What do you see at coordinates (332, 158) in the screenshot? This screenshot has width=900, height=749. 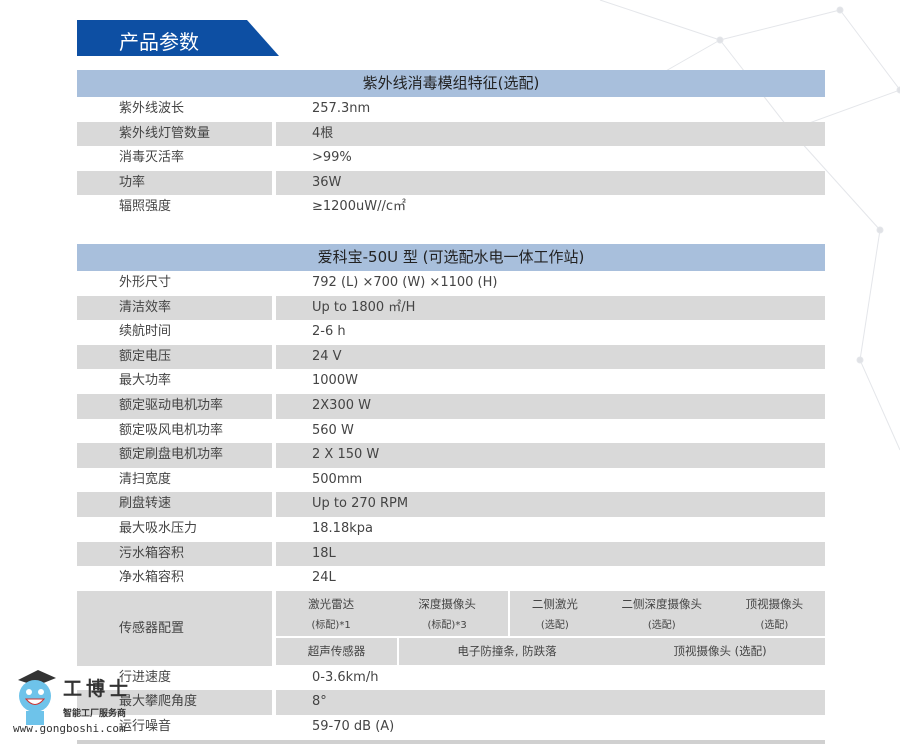 I see `spec-value: >99%` at bounding box center [332, 158].